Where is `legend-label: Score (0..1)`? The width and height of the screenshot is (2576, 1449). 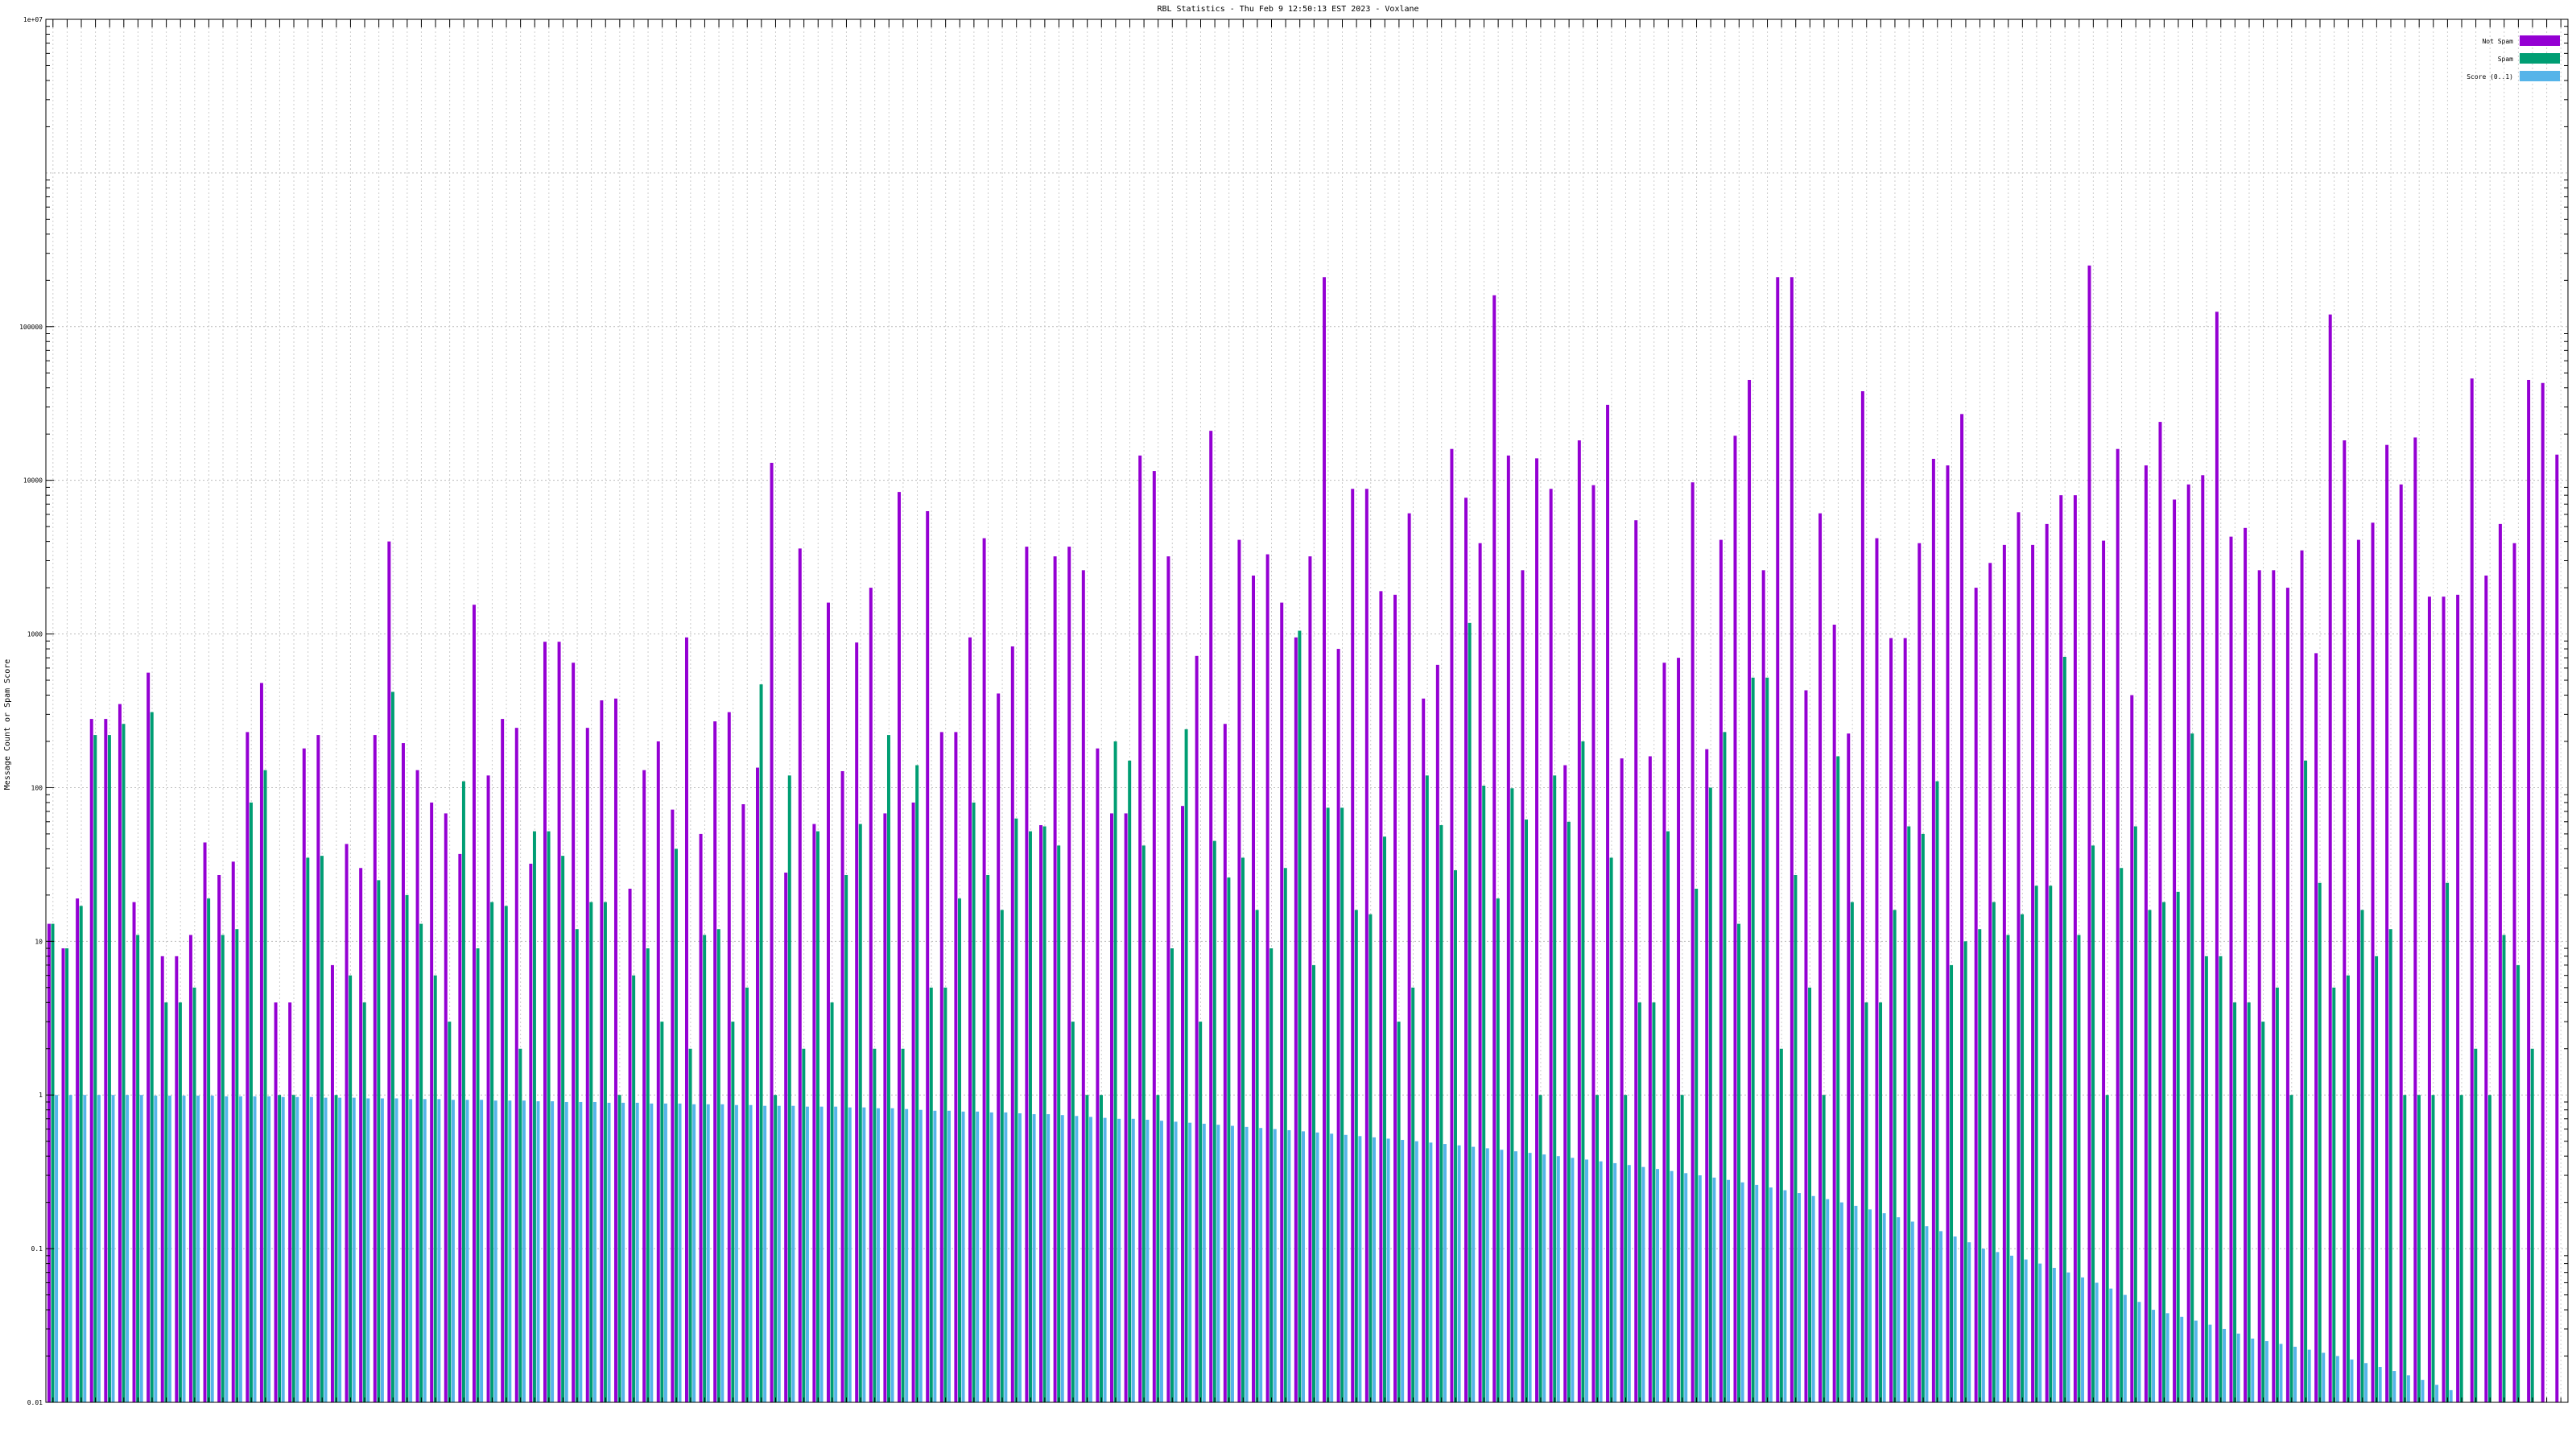 legend-label: Score (0..1) is located at coordinates (2490, 76).